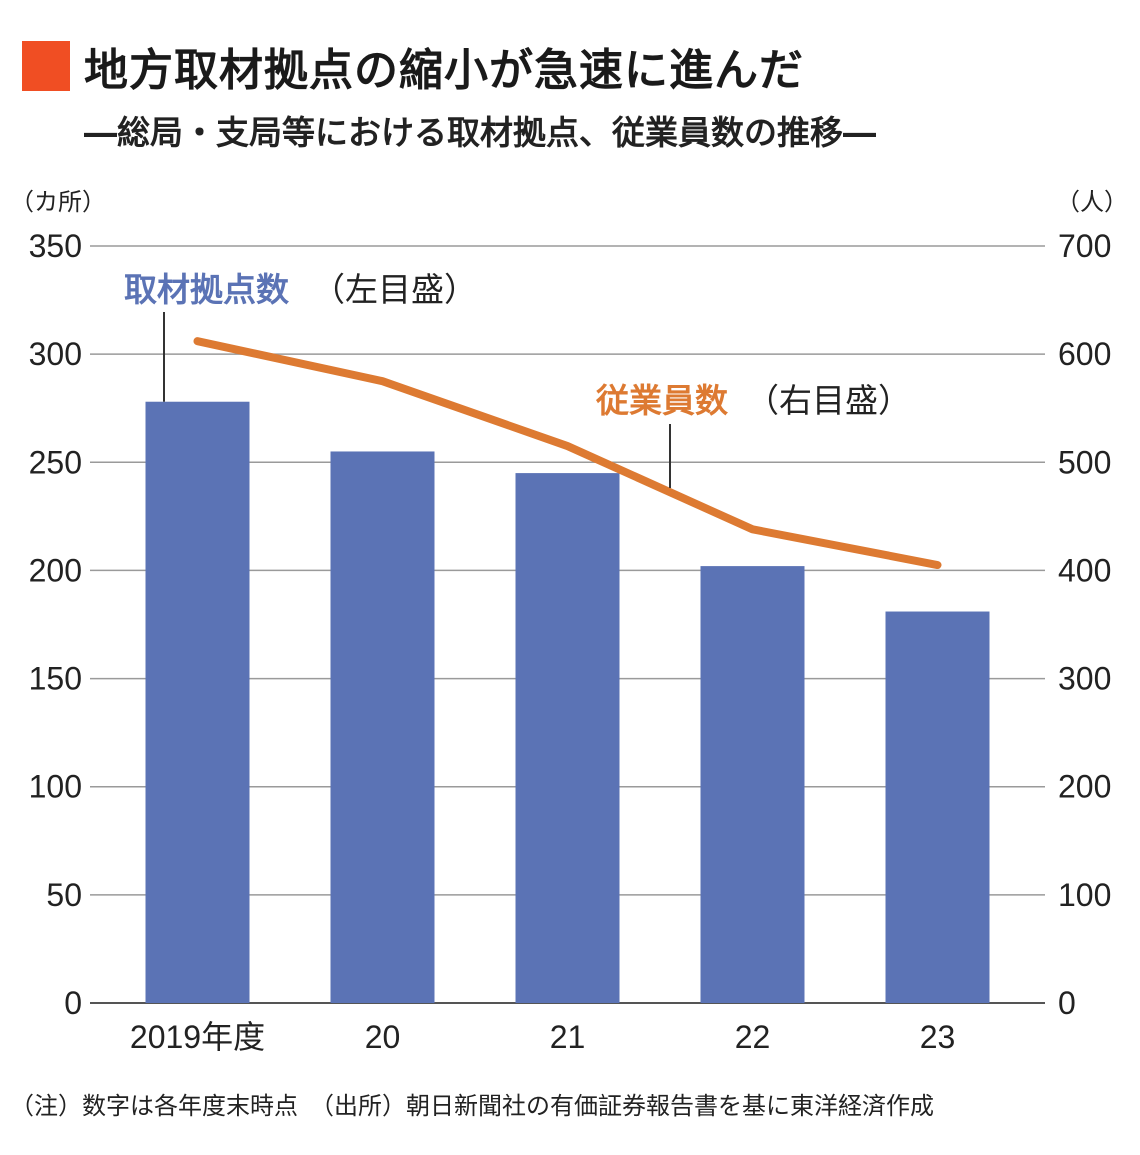 The width and height of the screenshot is (1140, 1155). What do you see at coordinates (828, 400) in the screenshot?
I see `line-series-scale: （右目盛）` at bounding box center [828, 400].